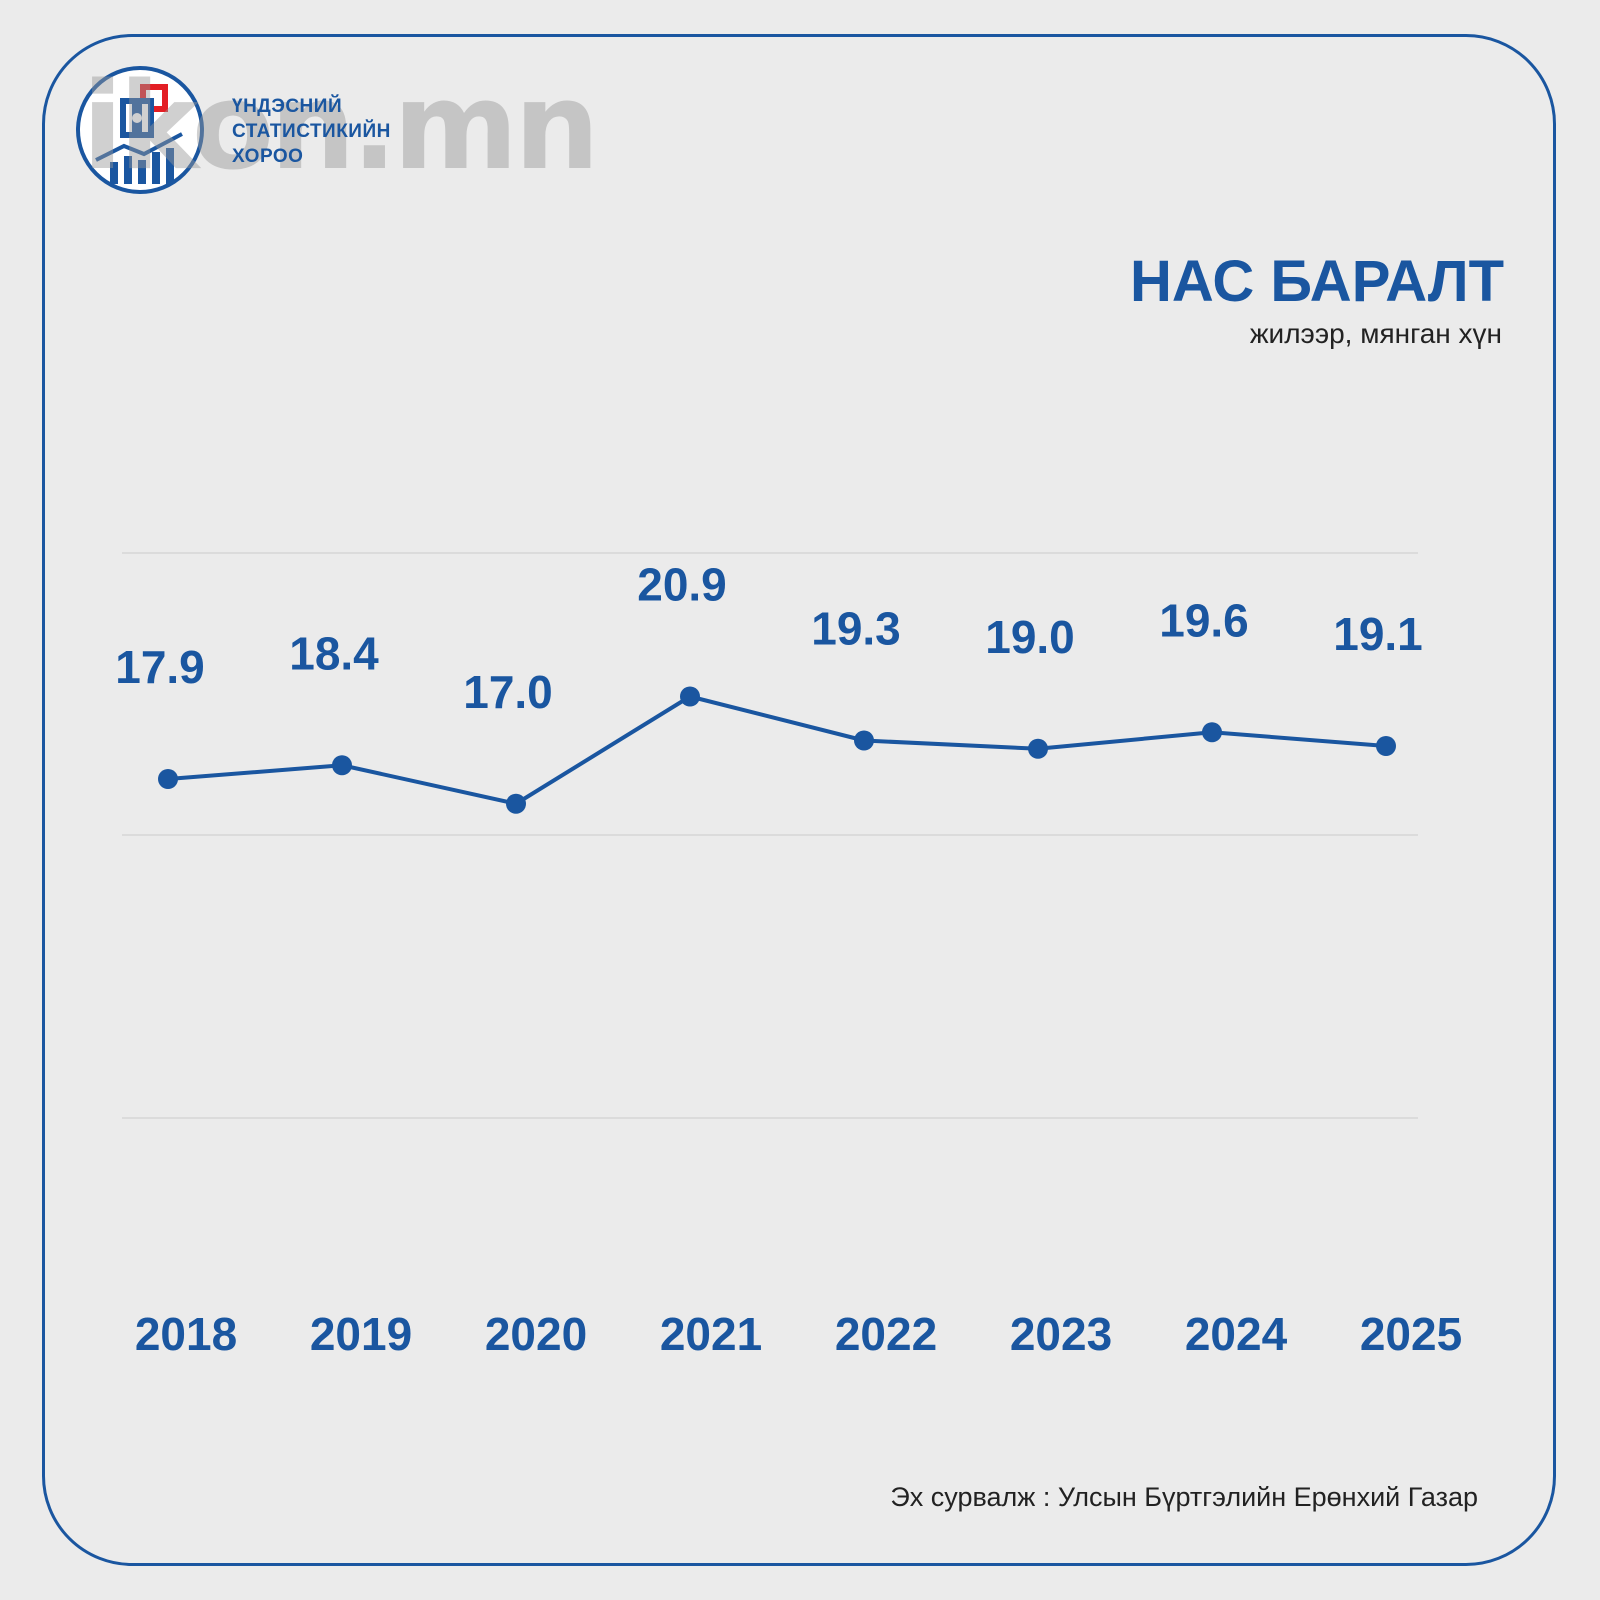 The image size is (1600, 1600). I want to click on chart-series, so click(777, 750).